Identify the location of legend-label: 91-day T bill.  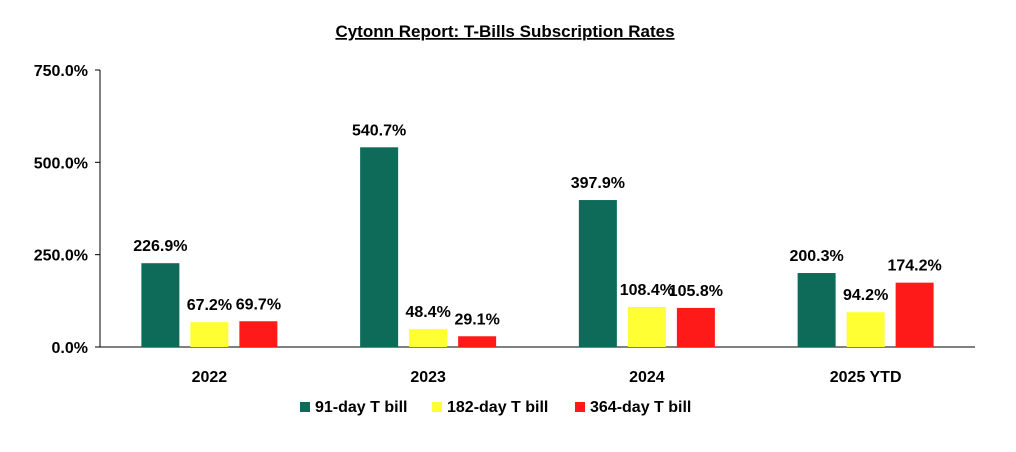
(361, 407).